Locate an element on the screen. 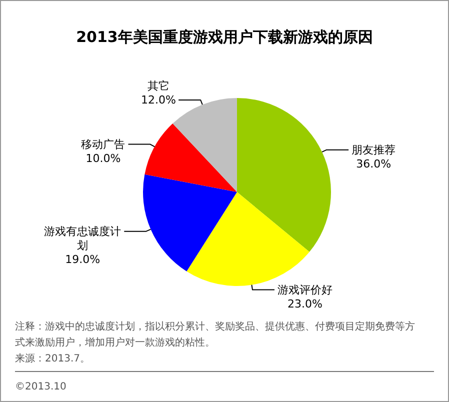 The image size is (449, 402). slice-label: 游戏评价好 is located at coordinates (304, 289).